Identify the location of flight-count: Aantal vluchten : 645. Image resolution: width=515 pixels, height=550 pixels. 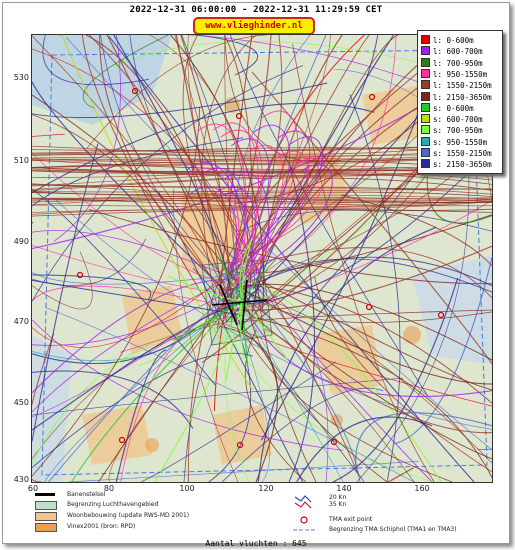
(256, 543).